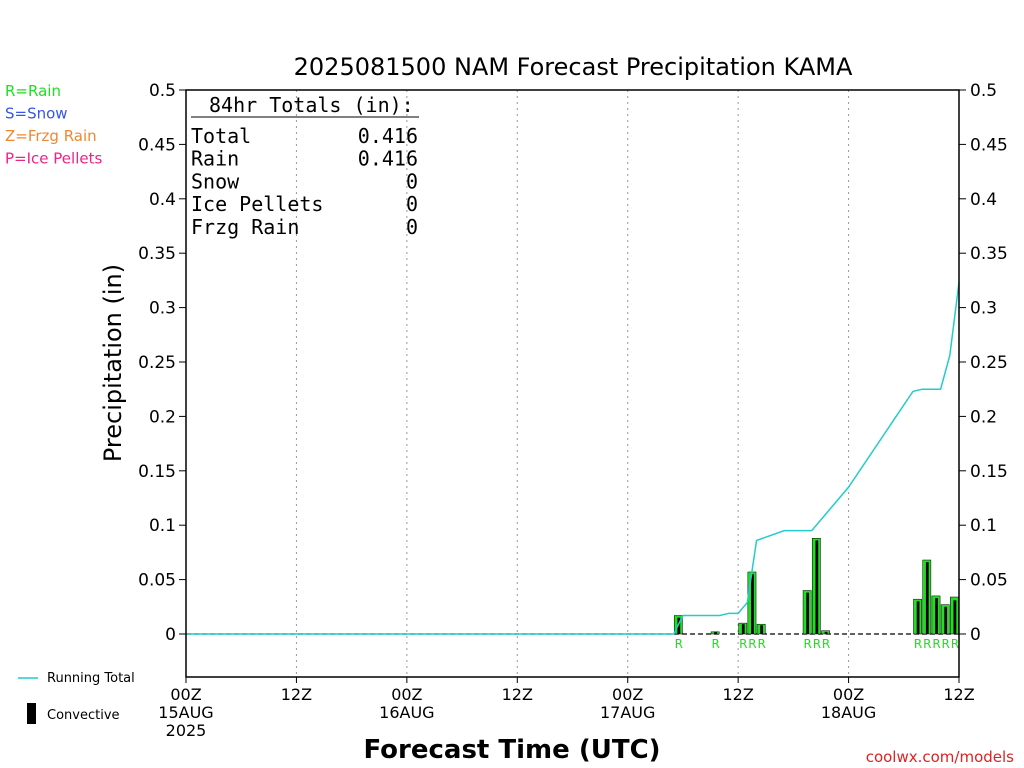  What do you see at coordinates (989, 145) in the screenshot?
I see `y-tick-label-right: 0.45` at bounding box center [989, 145].